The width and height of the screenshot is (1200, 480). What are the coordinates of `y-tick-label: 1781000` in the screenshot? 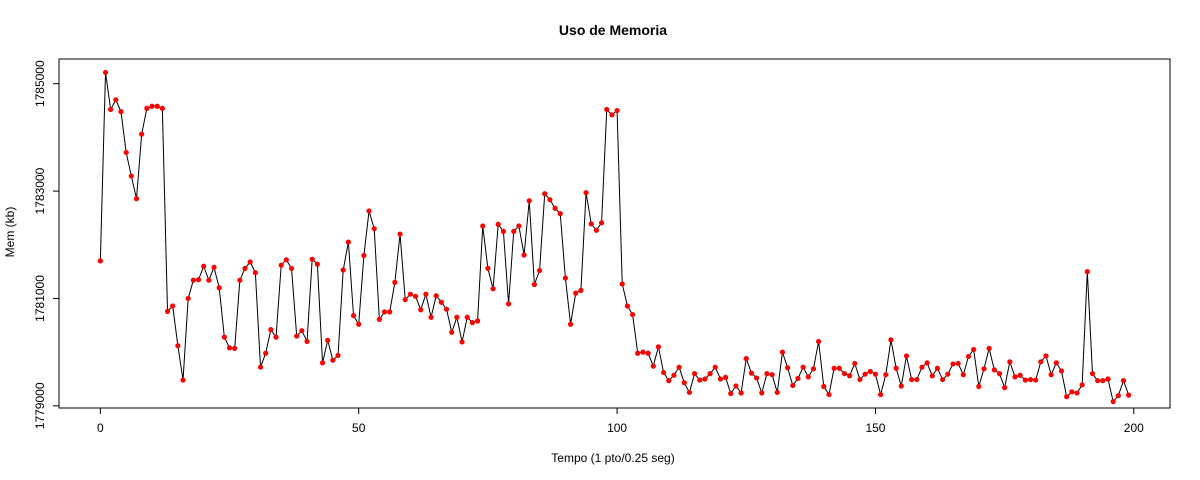 It's located at (40, 298).